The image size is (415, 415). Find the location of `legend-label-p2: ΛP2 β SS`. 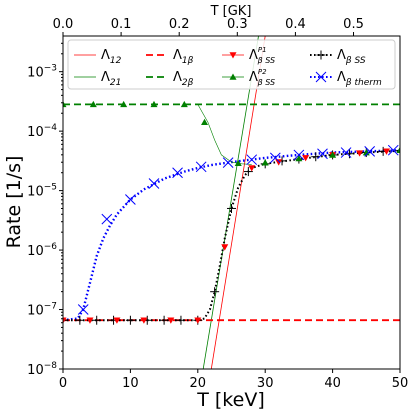

legend-label-p2: ΛP2 β SS is located at coordinates (262, 77).